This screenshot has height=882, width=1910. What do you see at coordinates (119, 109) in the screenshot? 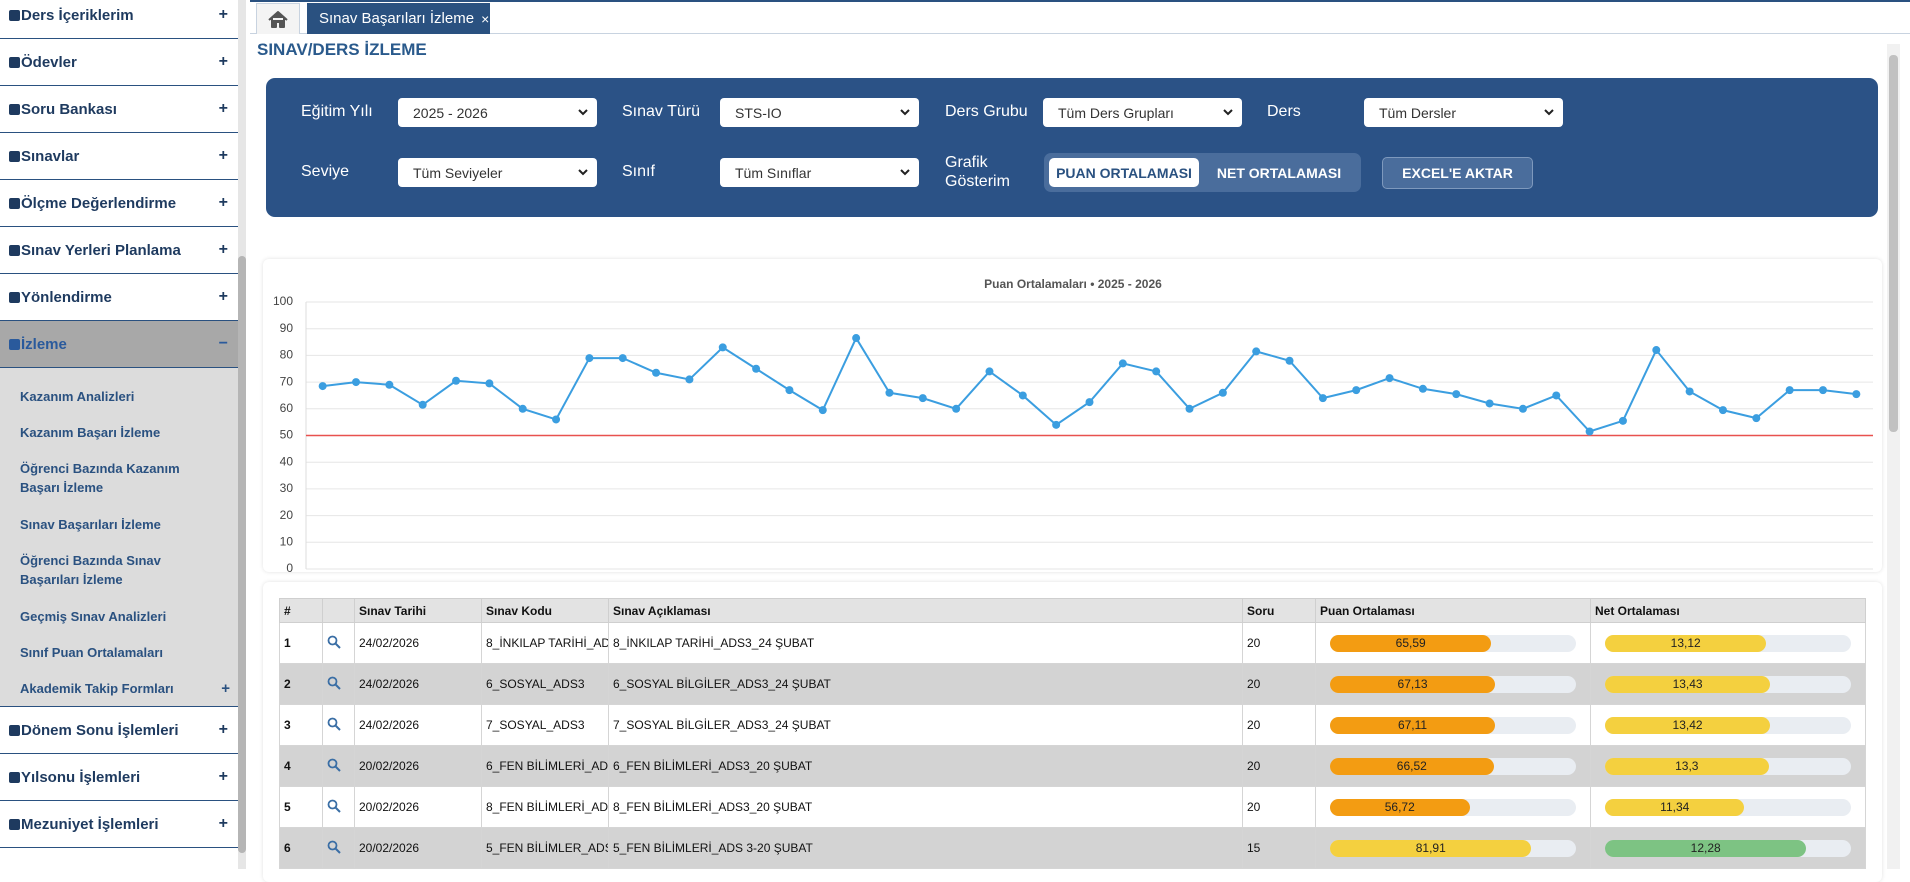
I see `menu-item: Soru Bankası+` at bounding box center [119, 109].